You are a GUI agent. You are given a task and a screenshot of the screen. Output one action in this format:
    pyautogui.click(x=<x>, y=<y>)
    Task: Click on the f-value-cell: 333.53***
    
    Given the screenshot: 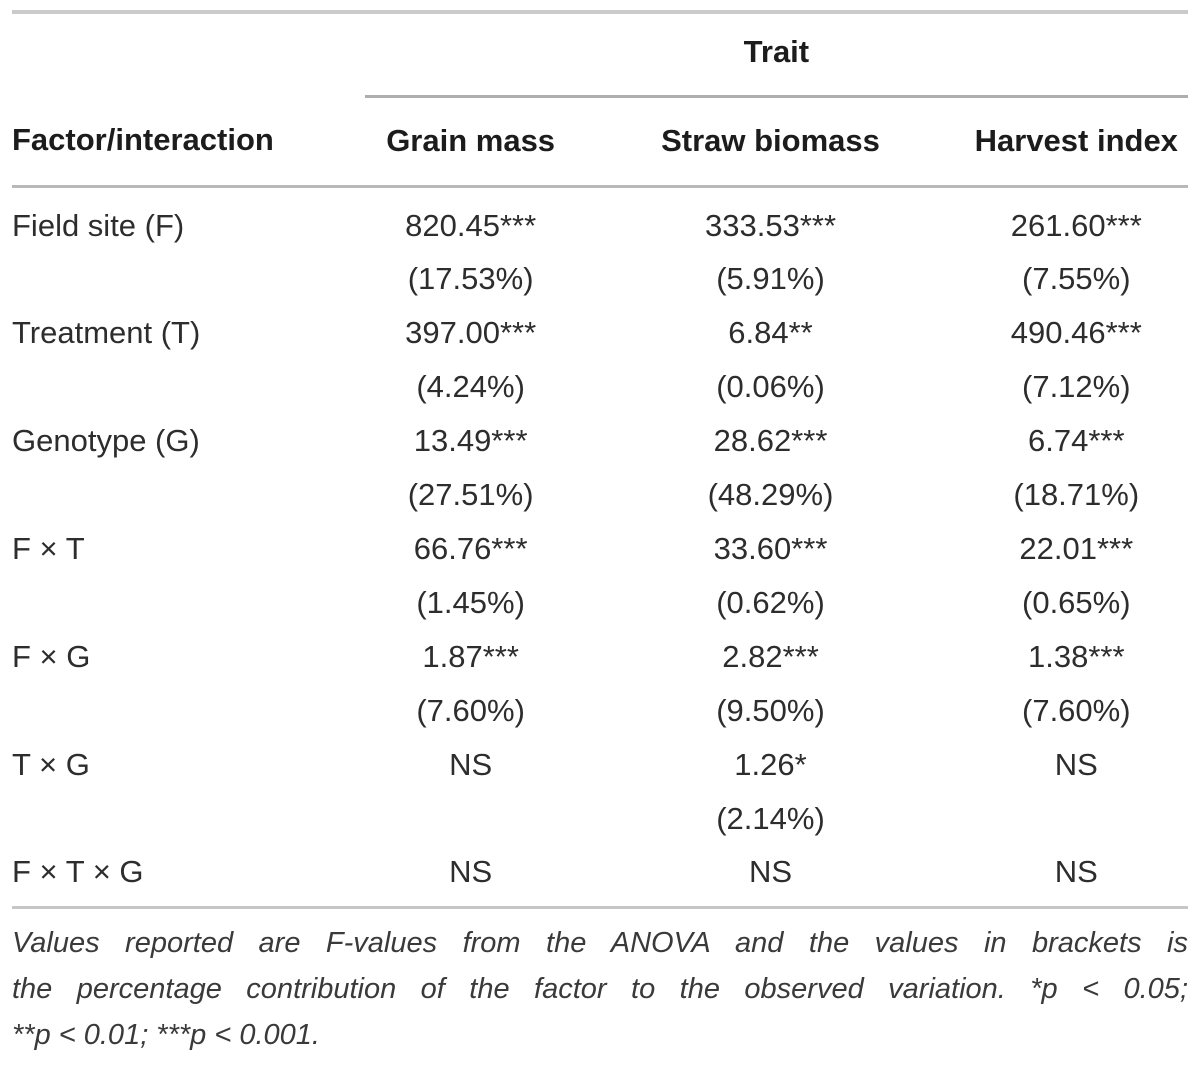 What is the action you would take?
    pyautogui.click(x=771, y=225)
    